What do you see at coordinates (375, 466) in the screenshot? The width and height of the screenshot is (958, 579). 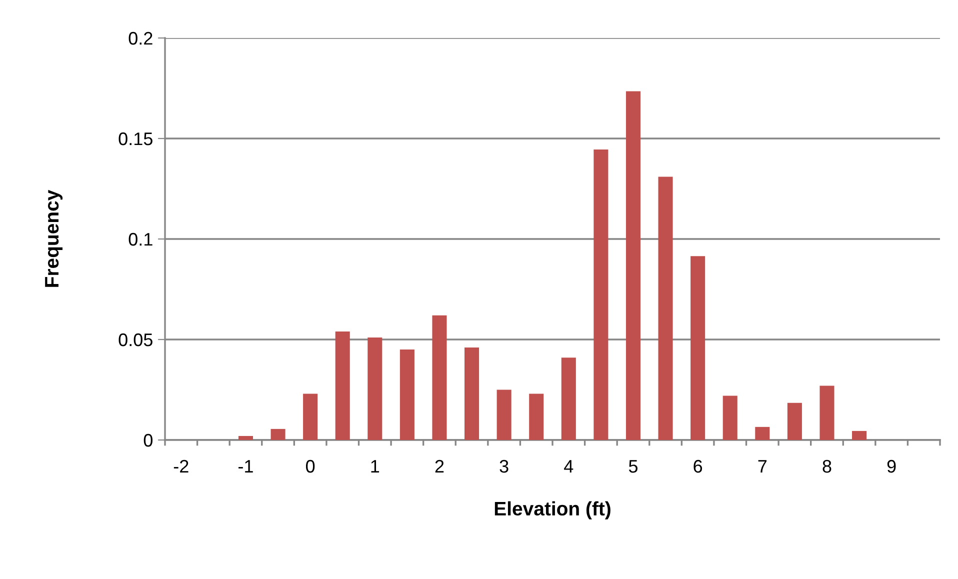 I see `x-tick-label: 1` at bounding box center [375, 466].